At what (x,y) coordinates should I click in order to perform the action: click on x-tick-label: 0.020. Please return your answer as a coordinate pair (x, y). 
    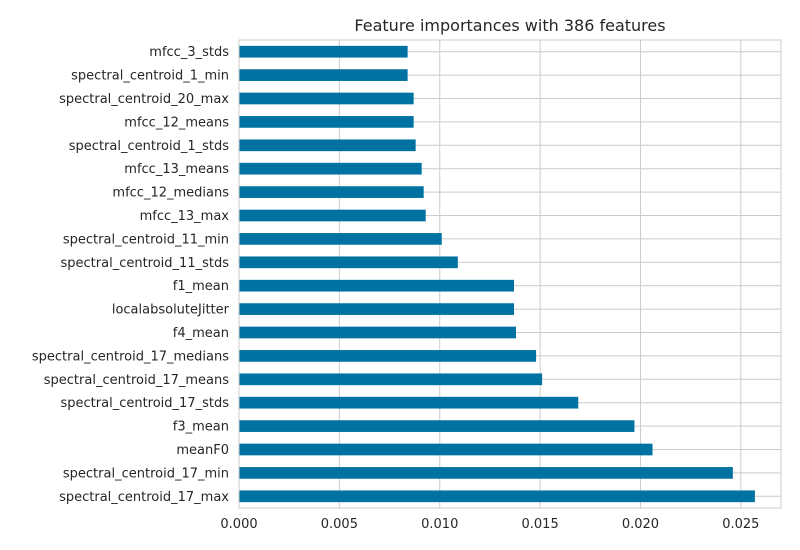
    Looking at the image, I should click on (640, 524).